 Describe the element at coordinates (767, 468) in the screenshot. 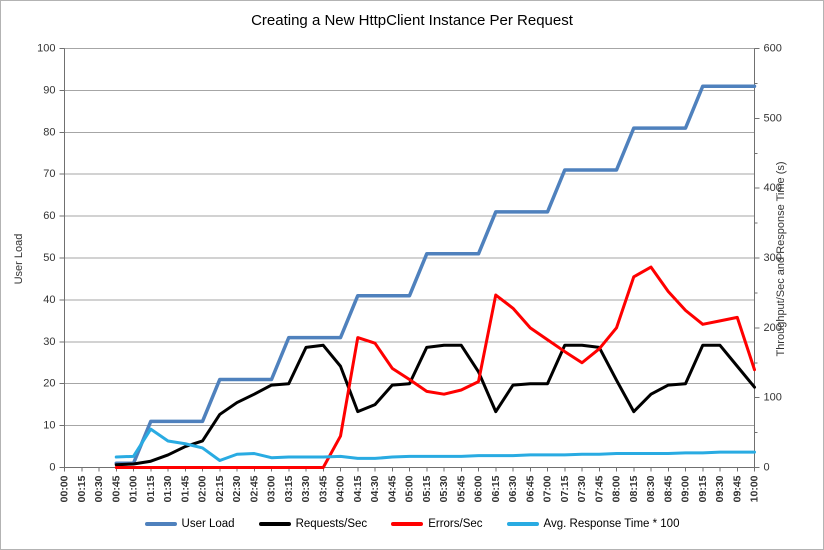

I see `right-axis-tick-label: 0` at that location.